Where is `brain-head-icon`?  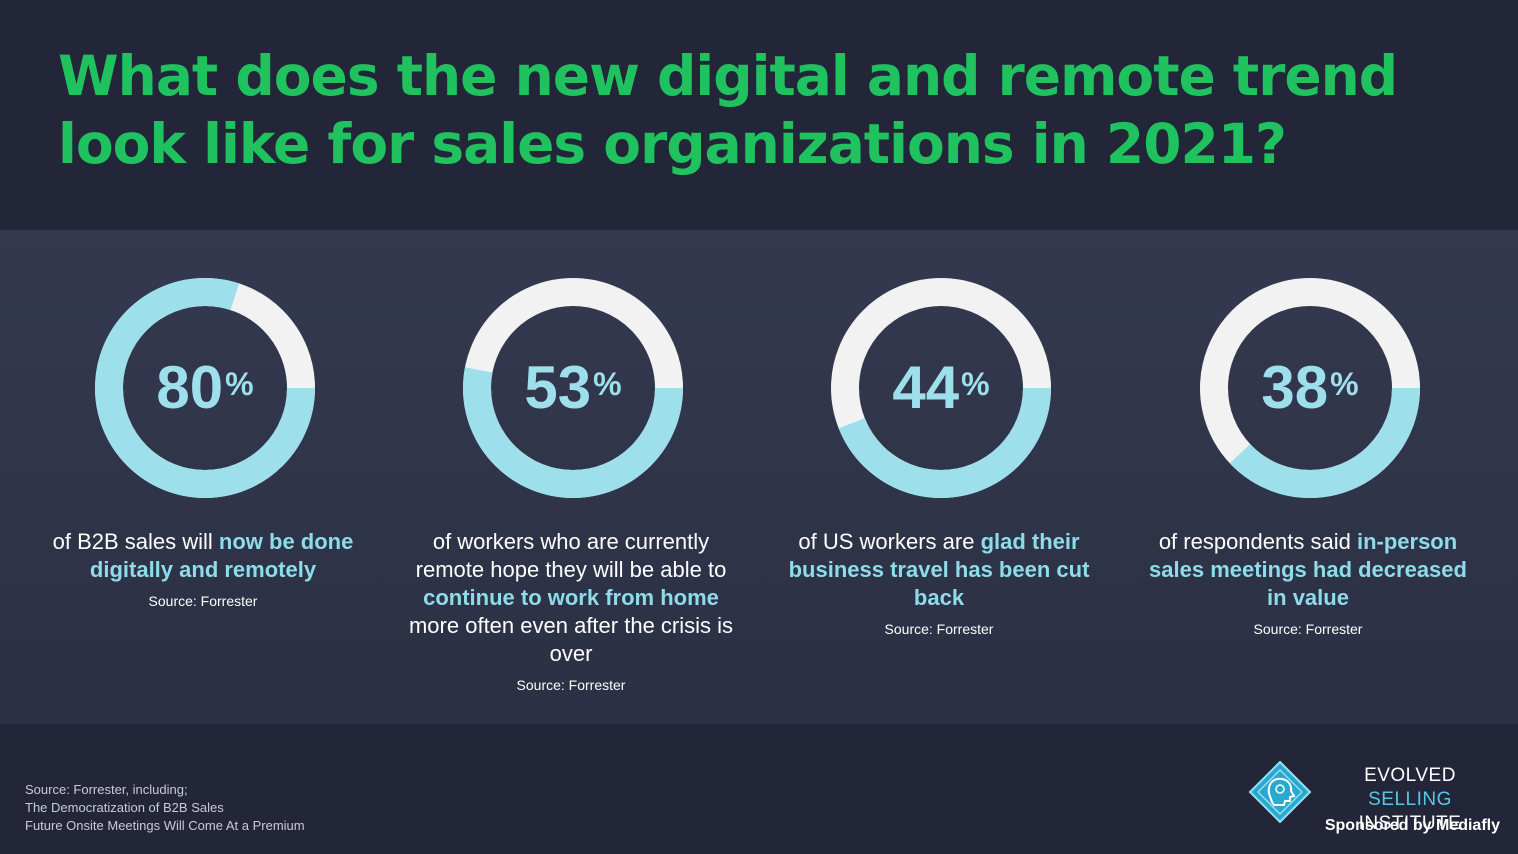 brain-head-icon is located at coordinates (1280, 792).